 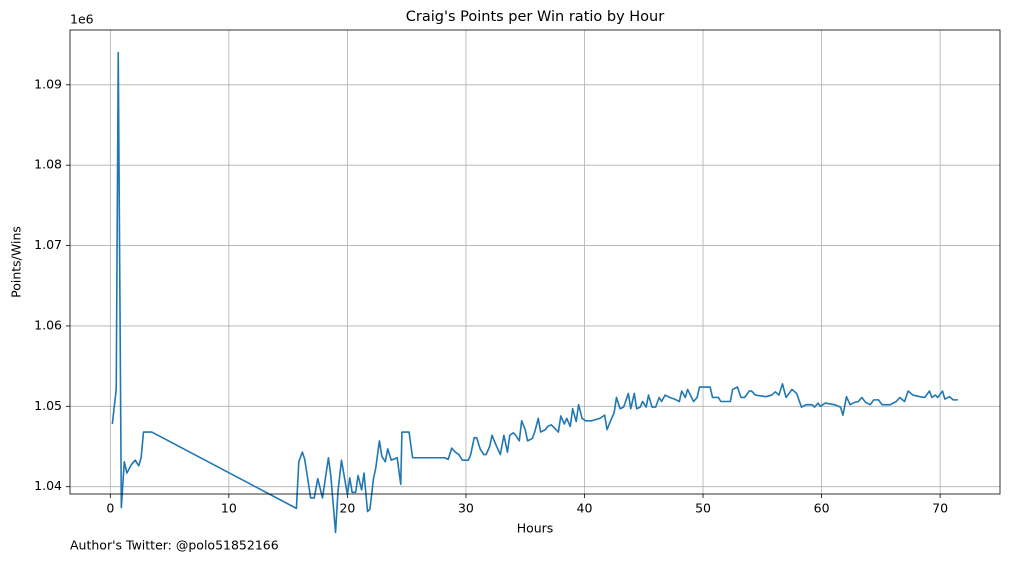 I want to click on y-tick-label: 1.07, so click(x=48, y=244).